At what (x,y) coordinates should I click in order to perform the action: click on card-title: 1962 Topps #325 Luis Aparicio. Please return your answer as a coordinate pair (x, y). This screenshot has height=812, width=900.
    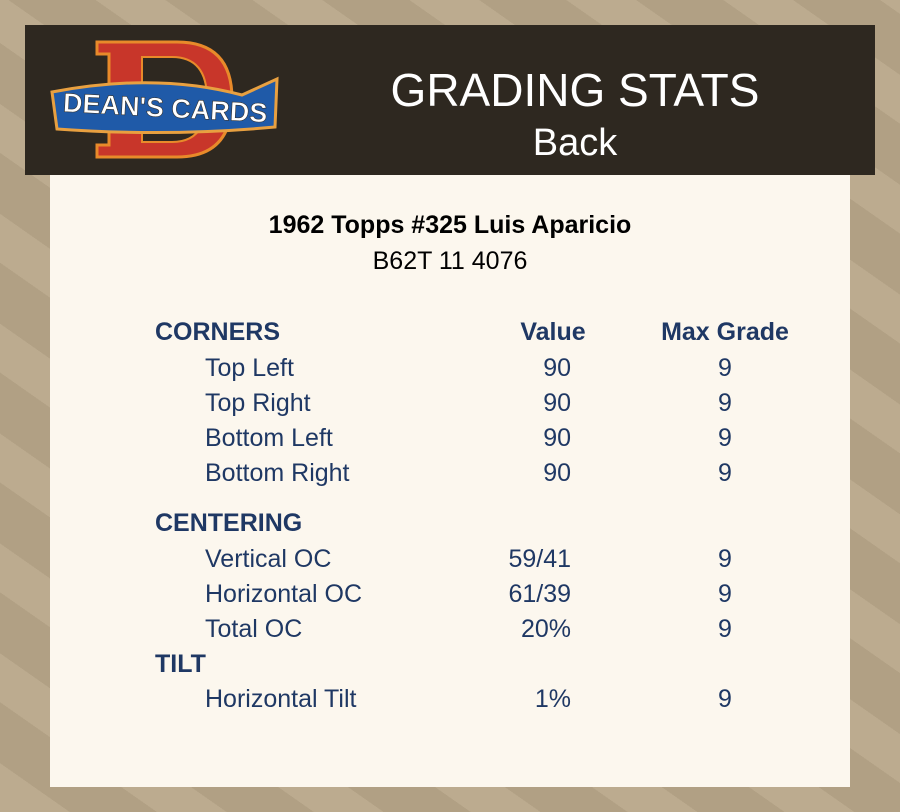
    Looking at the image, I should click on (450, 225).